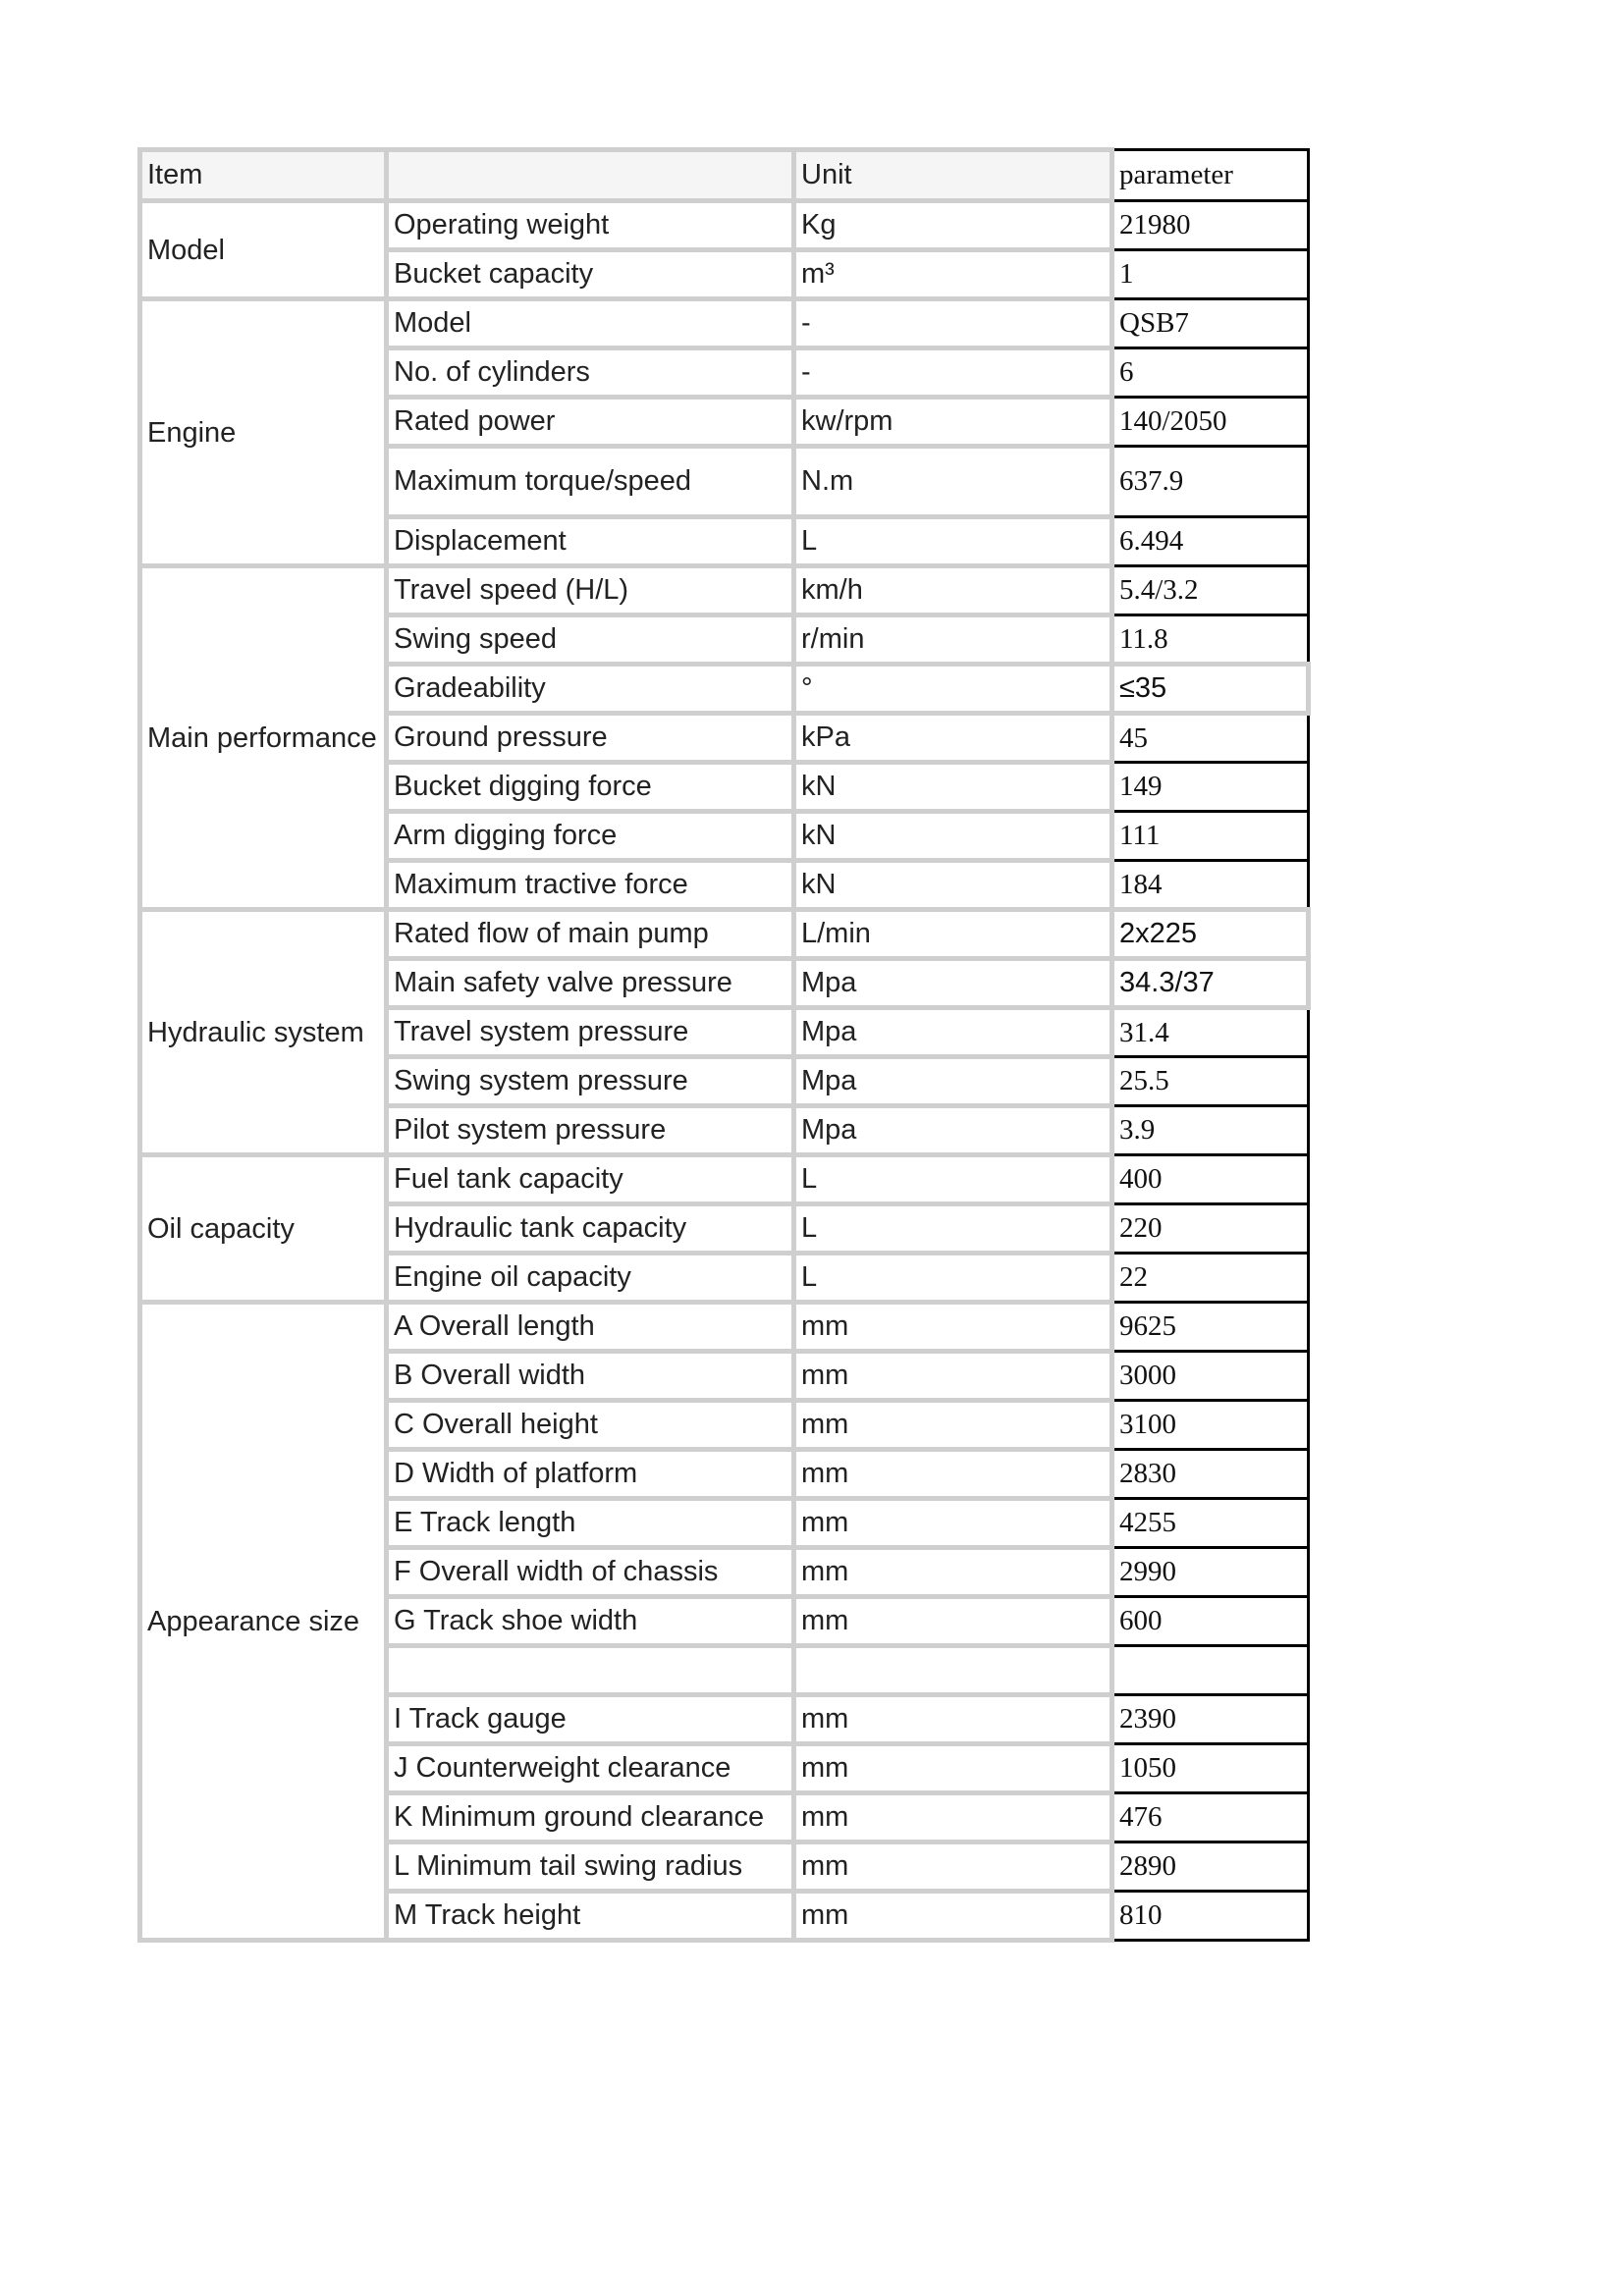 This screenshot has width=1624, height=2296. What do you see at coordinates (1210, 1817) in the screenshot?
I see `row-value: 476` at bounding box center [1210, 1817].